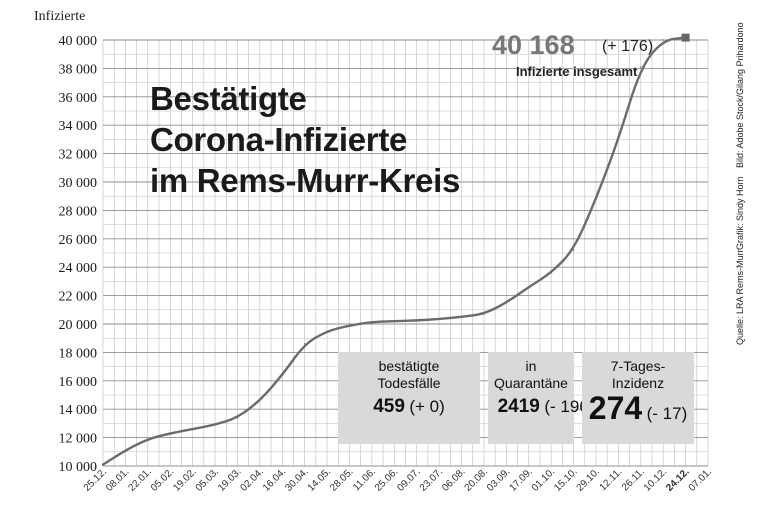 Image resolution: width=768 pixels, height=512 pixels. Describe the element at coordinates (78, 410) in the screenshot. I see `y-tick-label: 14 000` at that location.